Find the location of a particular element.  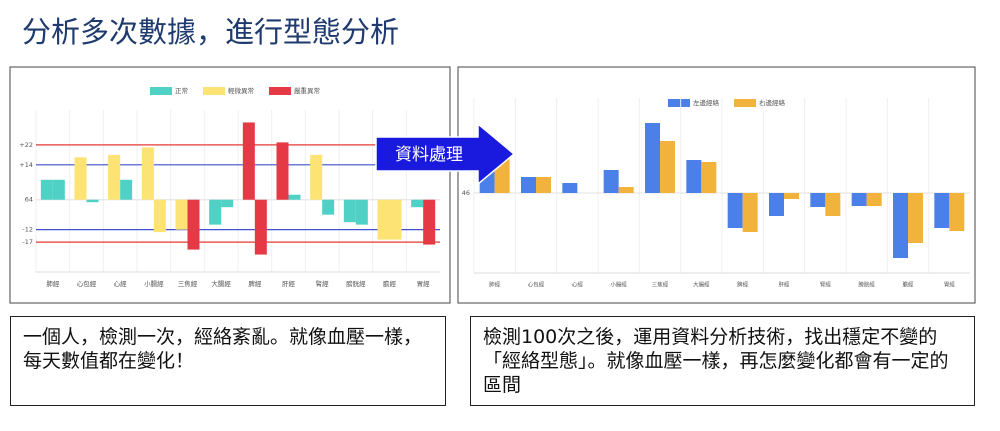

legend-label: 輕微異常 is located at coordinates (241, 90).